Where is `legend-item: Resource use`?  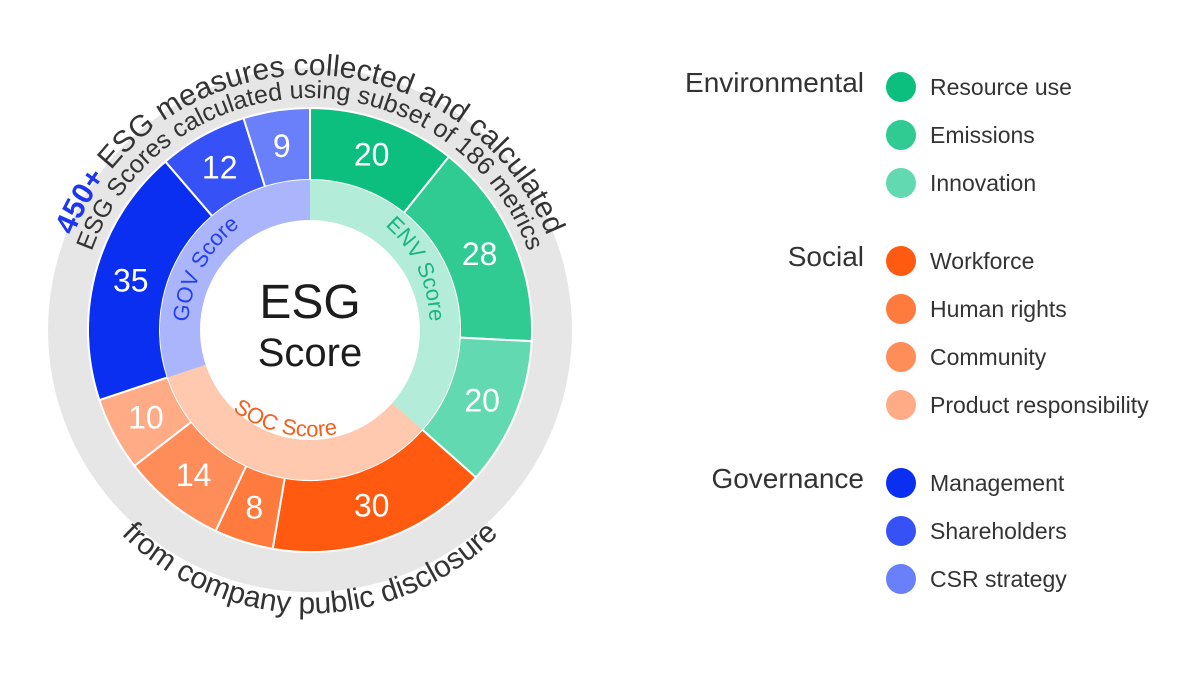 legend-item: Resource use is located at coordinates (979, 87).